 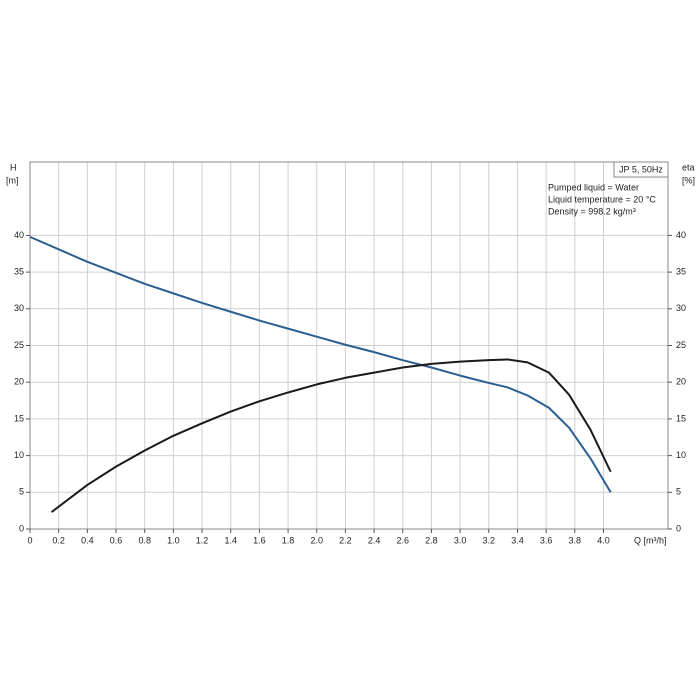 I want to click on x-tick-label: 3.4, so click(x=517, y=540).